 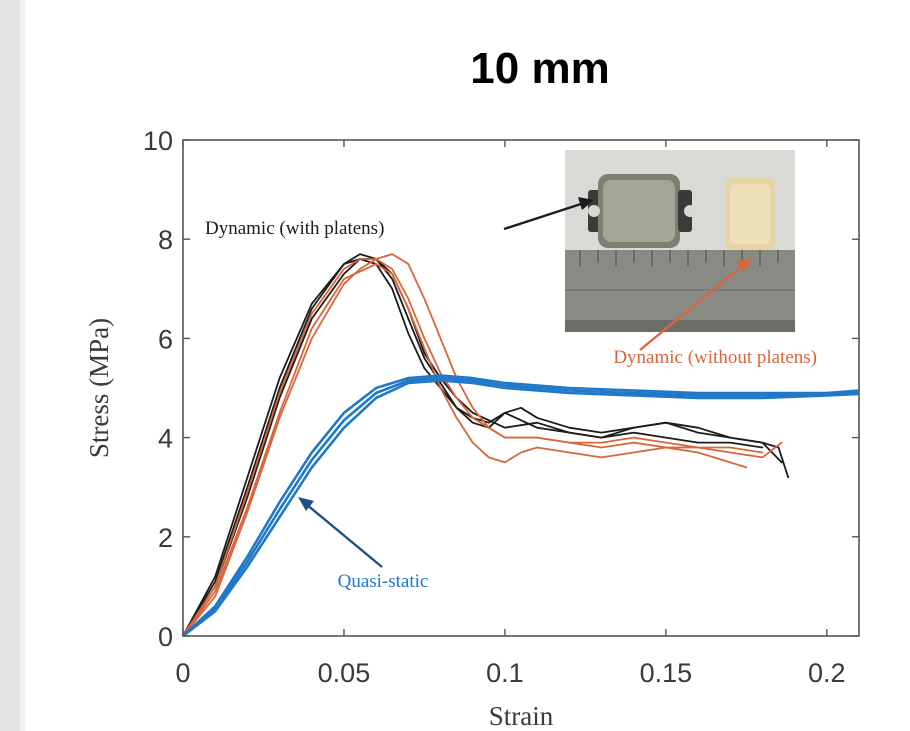 I want to click on y-tick-label: 6, so click(x=165, y=339).